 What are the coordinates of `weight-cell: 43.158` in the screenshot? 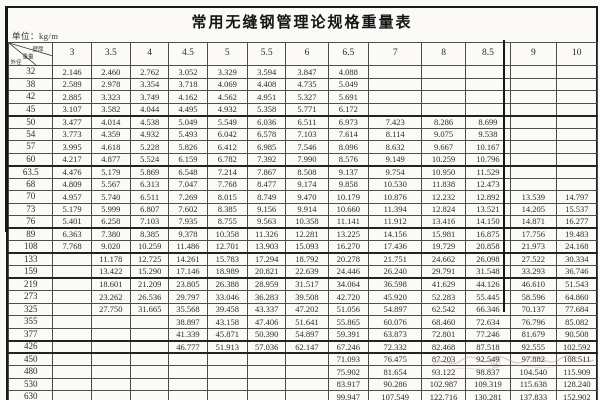 It's located at (227, 322).